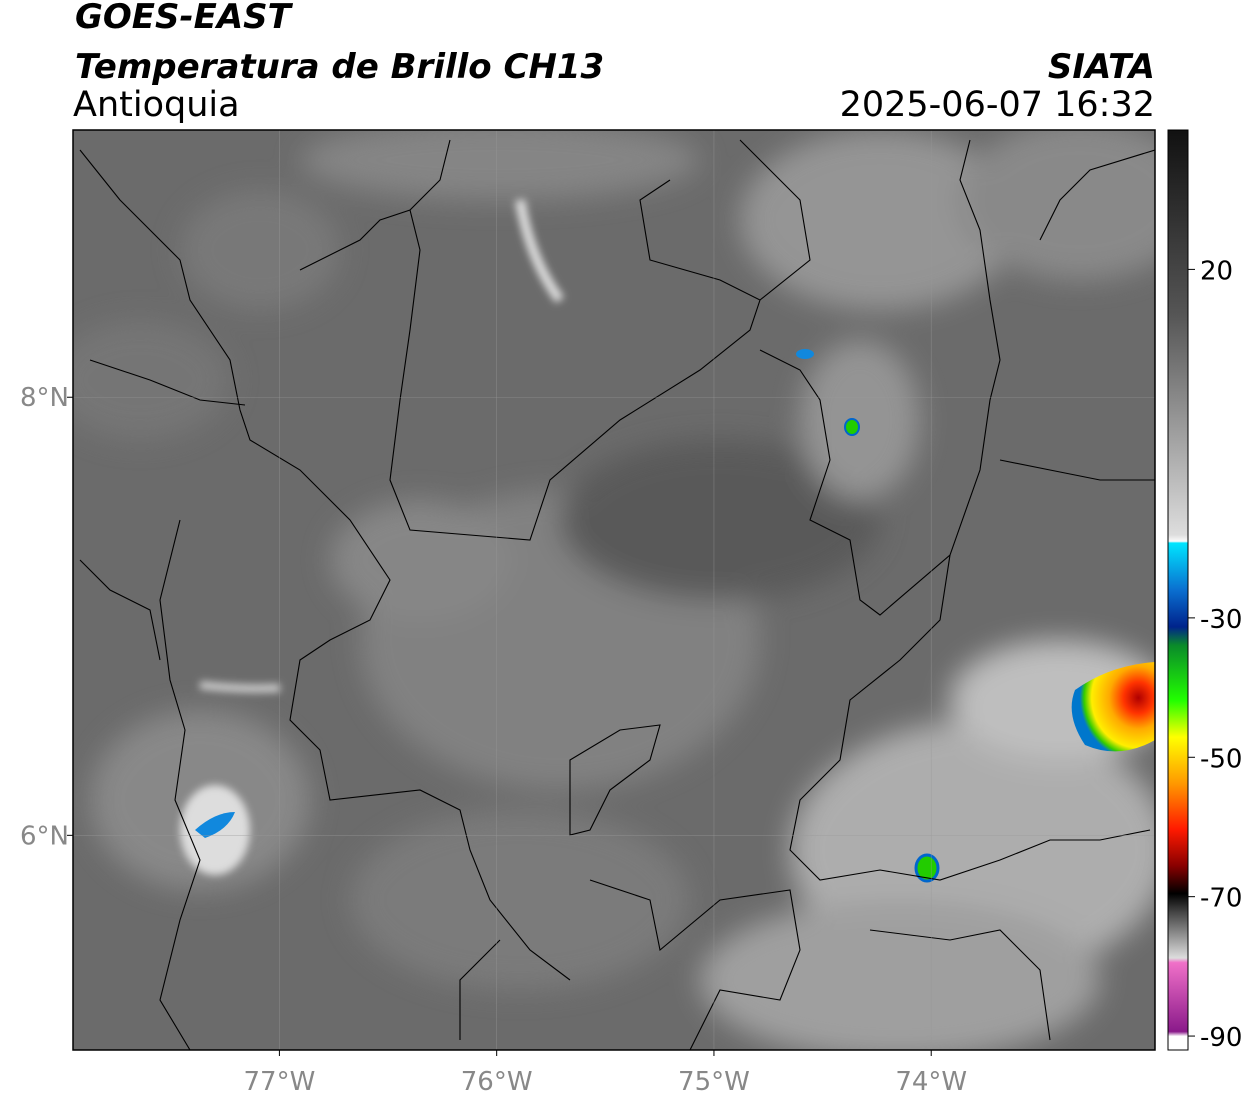 The height and width of the screenshot is (1099, 1252). Describe the element at coordinates (44, 398) in the screenshot. I see `y-tick-label: 8°N` at that location.